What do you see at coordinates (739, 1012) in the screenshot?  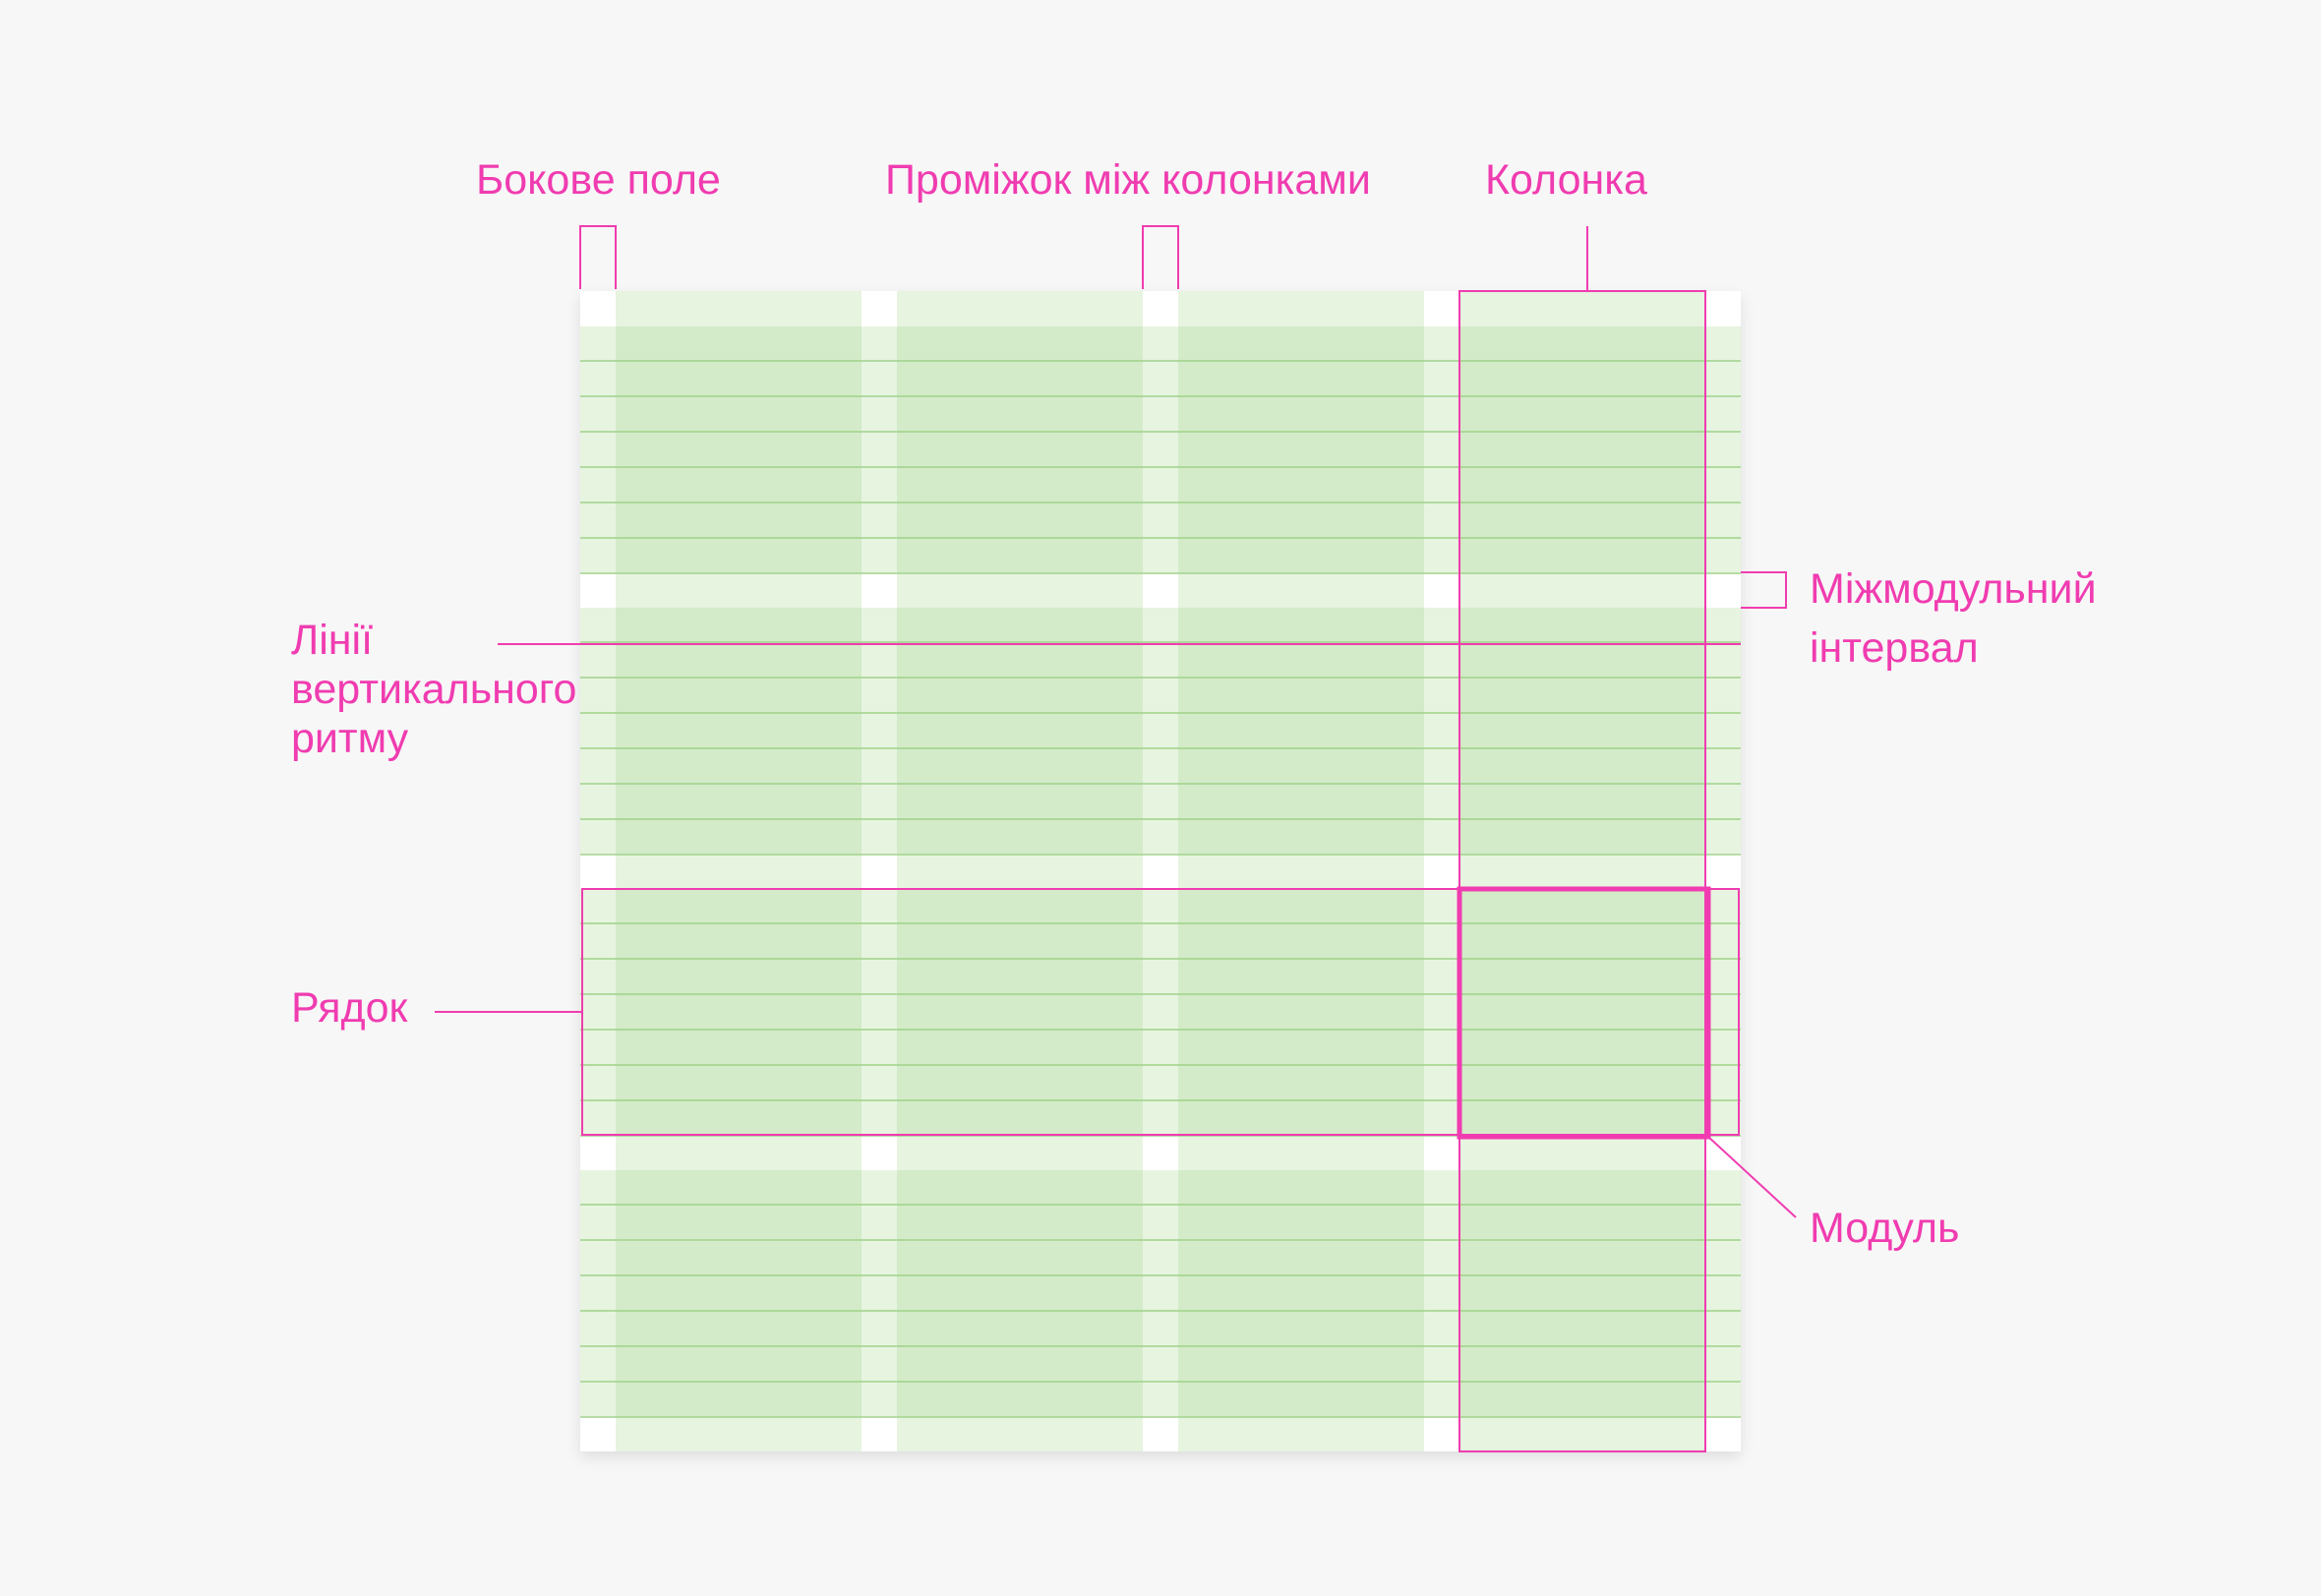 I see `module-r3-c1` at bounding box center [739, 1012].